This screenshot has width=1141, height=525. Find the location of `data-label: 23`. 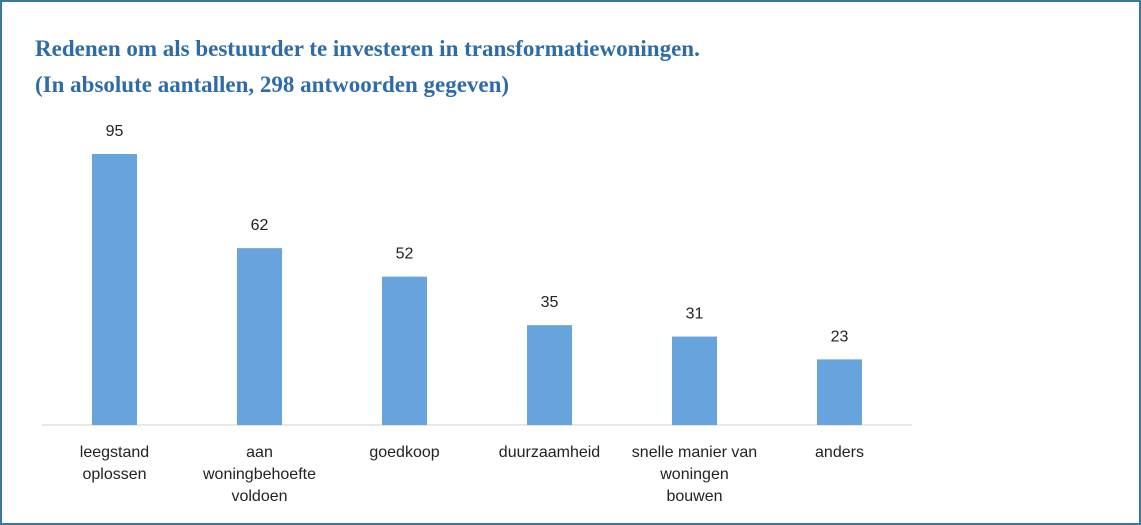

data-label: 23 is located at coordinates (840, 336).